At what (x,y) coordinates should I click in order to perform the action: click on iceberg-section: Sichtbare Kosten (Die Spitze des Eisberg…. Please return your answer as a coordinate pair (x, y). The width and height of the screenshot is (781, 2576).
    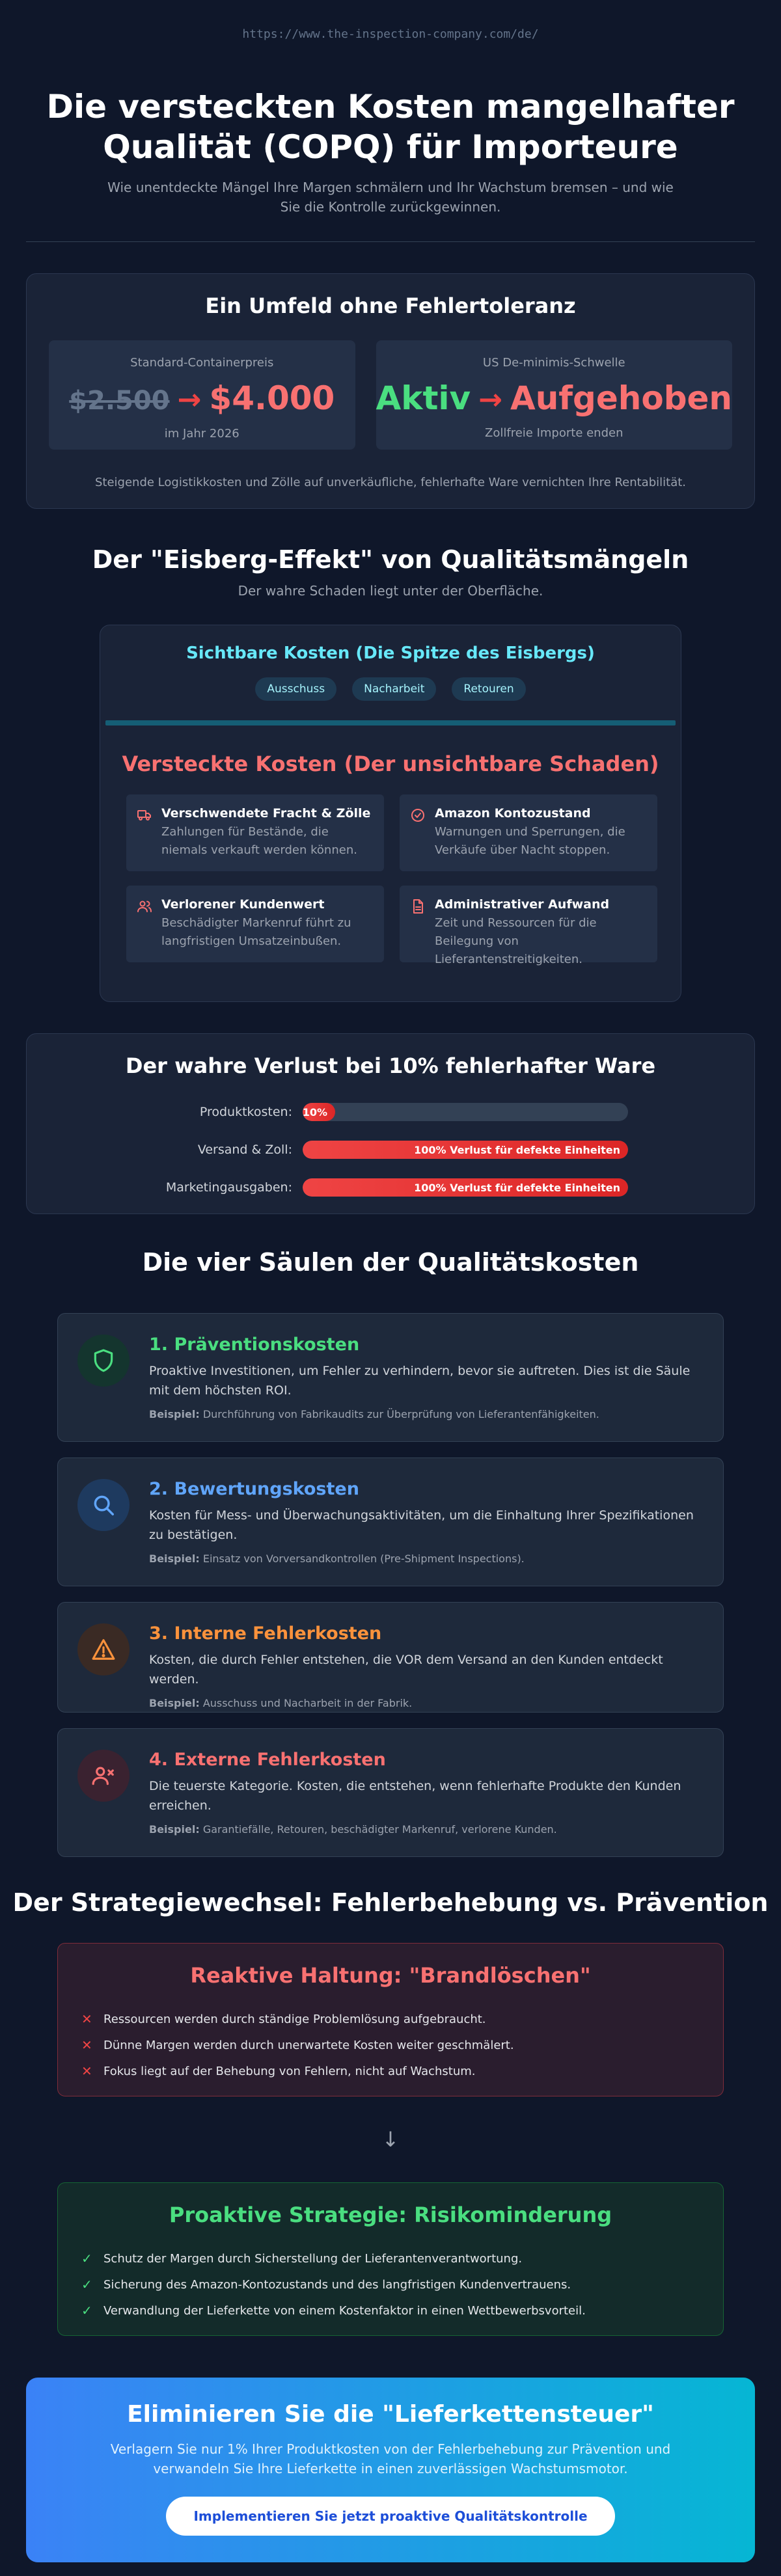
    Looking at the image, I should click on (390, 813).